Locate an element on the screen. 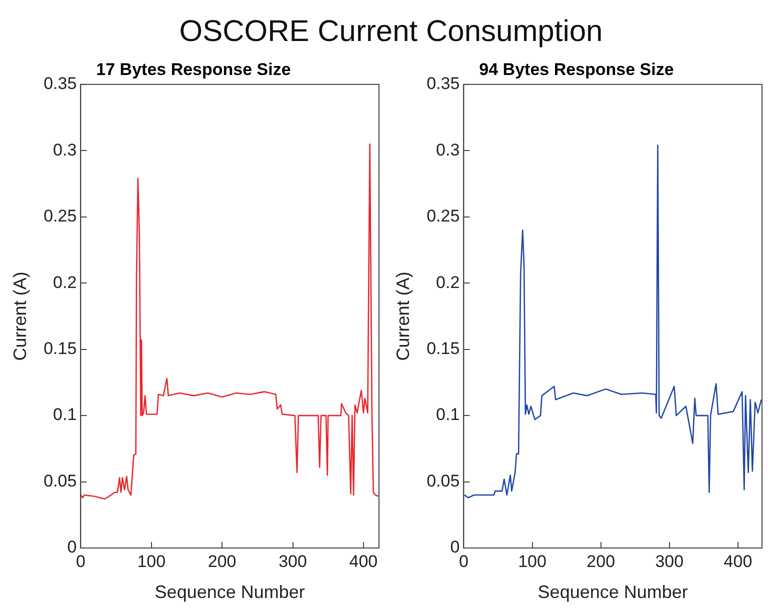  text: OSCORE Current Consumption is located at coordinates (391, 32).